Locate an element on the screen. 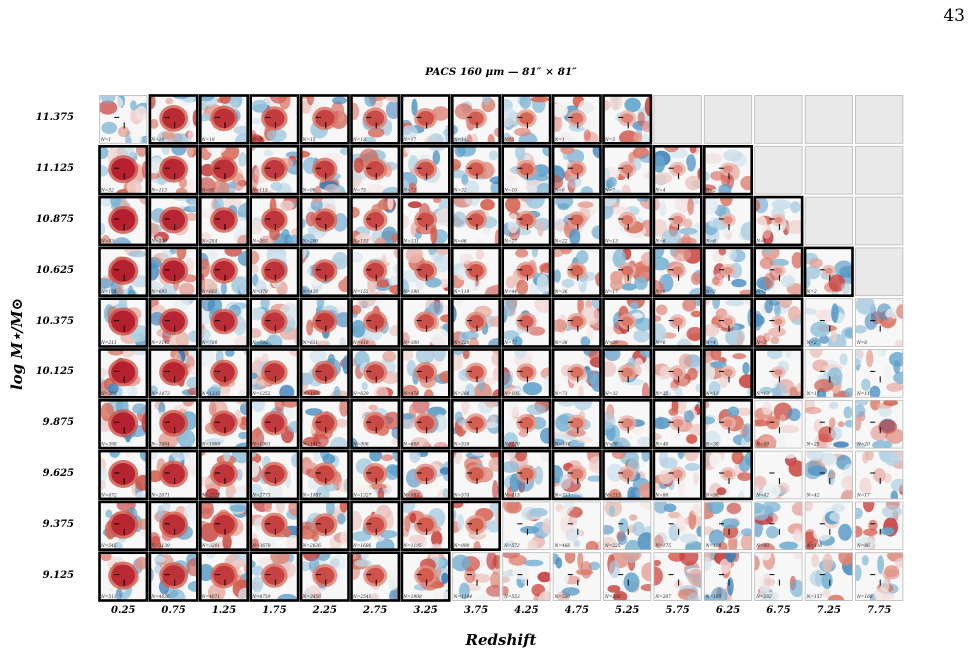  stamp-count-label: N=1195 is located at coordinates (412, 546).